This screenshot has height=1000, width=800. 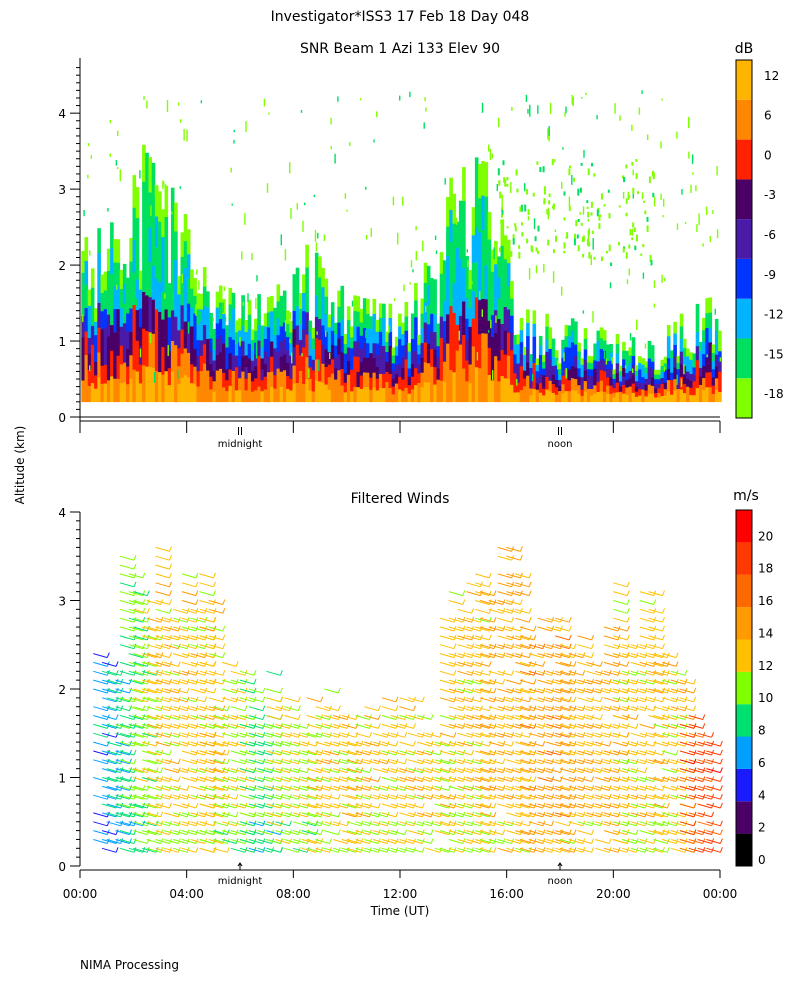 What do you see at coordinates (744, 239) in the screenshot?
I see `snr-colorbar-swatch` at bounding box center [744, 239].